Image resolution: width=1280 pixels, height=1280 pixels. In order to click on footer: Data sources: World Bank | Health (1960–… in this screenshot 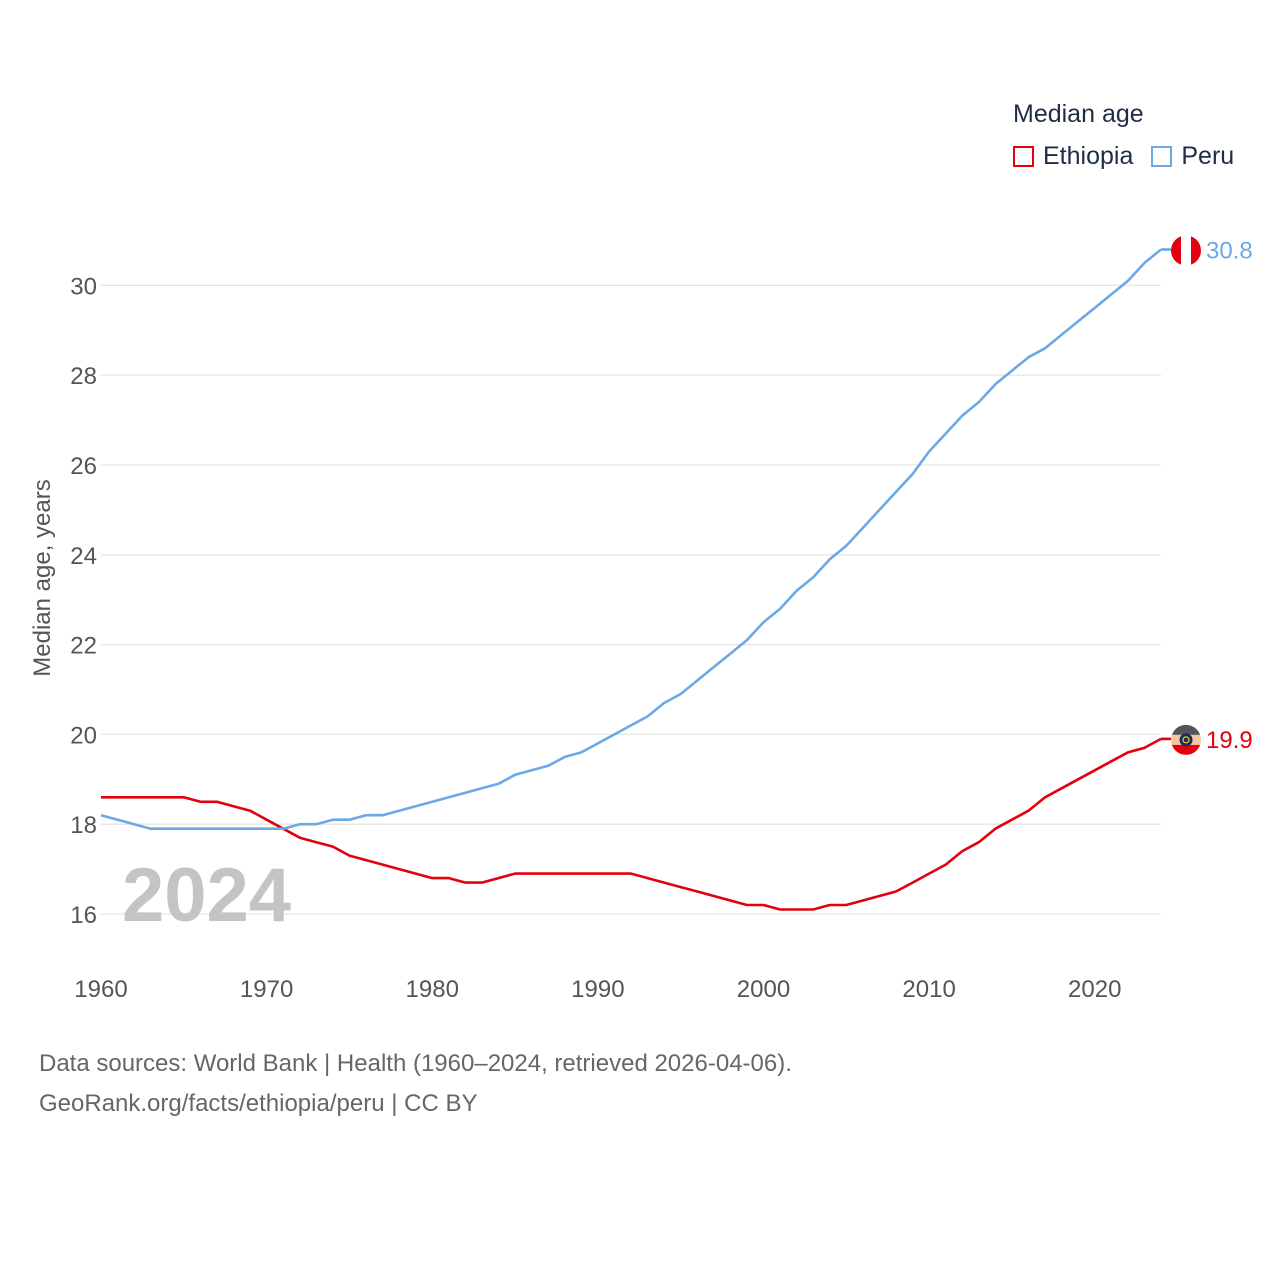, I will do `click(415, 1084)`.